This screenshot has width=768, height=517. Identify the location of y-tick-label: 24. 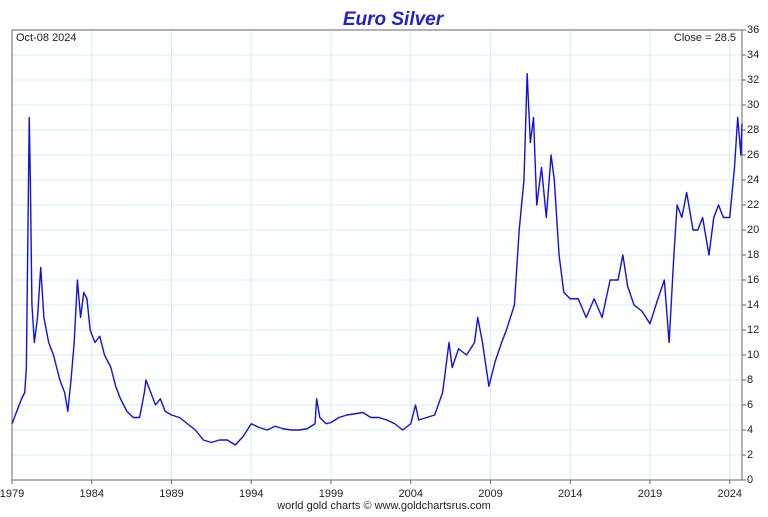
(753, 180).